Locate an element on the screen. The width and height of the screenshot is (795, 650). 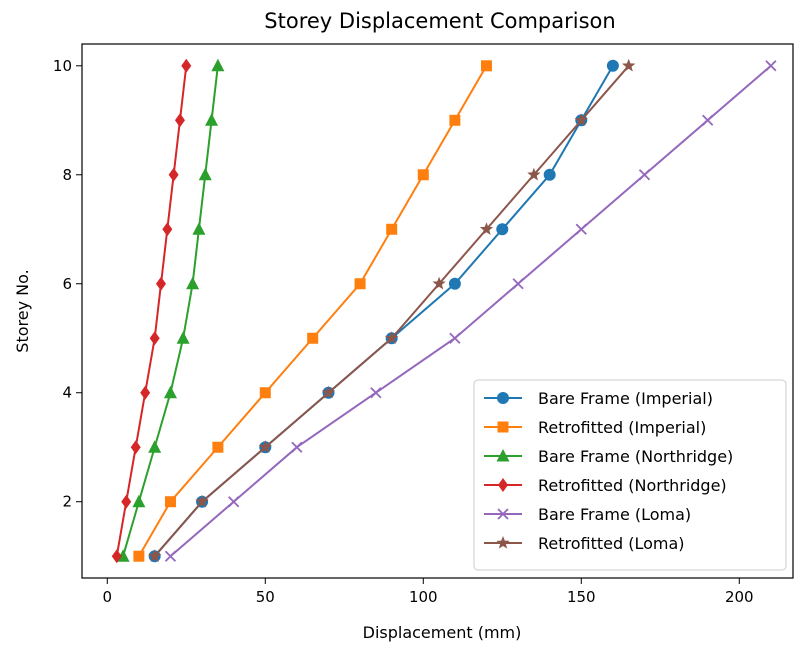
x-tick-label: 150 is located at coordinates (581, 597).